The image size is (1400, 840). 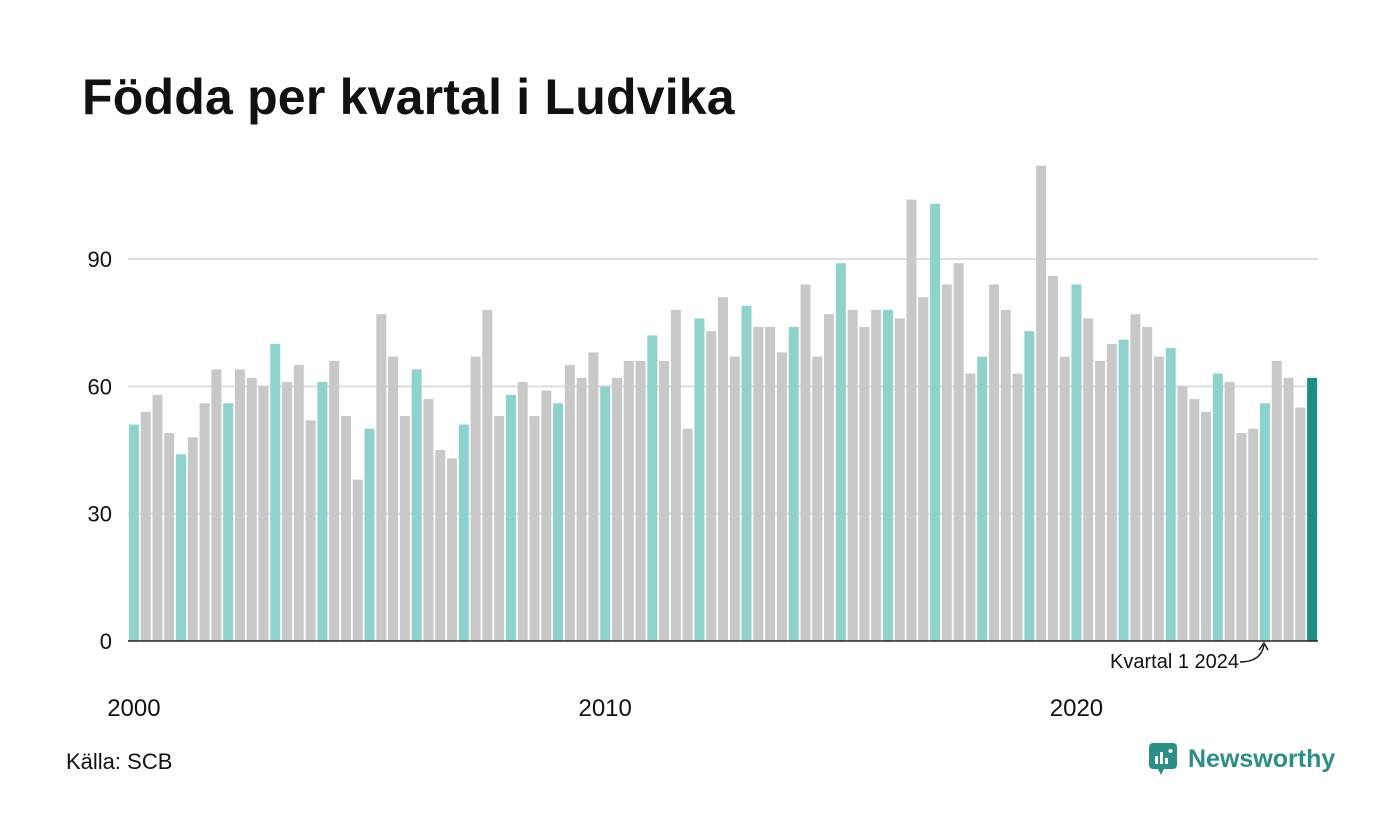 What do you see at coordinates (100, 450) in the screenshot?
I see `y-axis-tick-labels: 0 30 60 90` at bounding box center [100, 450].